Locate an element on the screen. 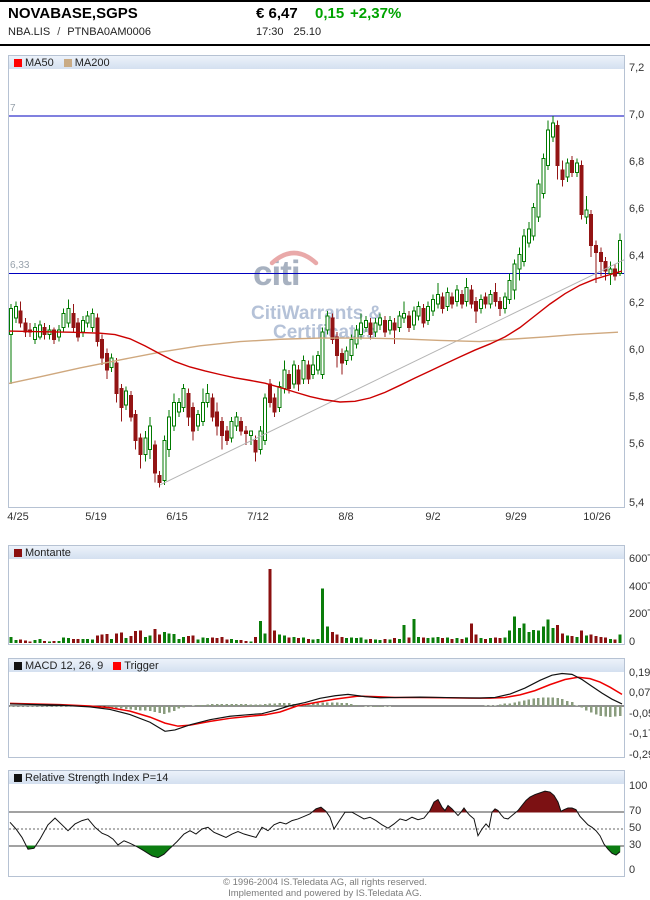 Image resolution: width=650 pixels, height=900 pixels. price-y-axis-label: 5,8 is located at coordinates (637, 397).